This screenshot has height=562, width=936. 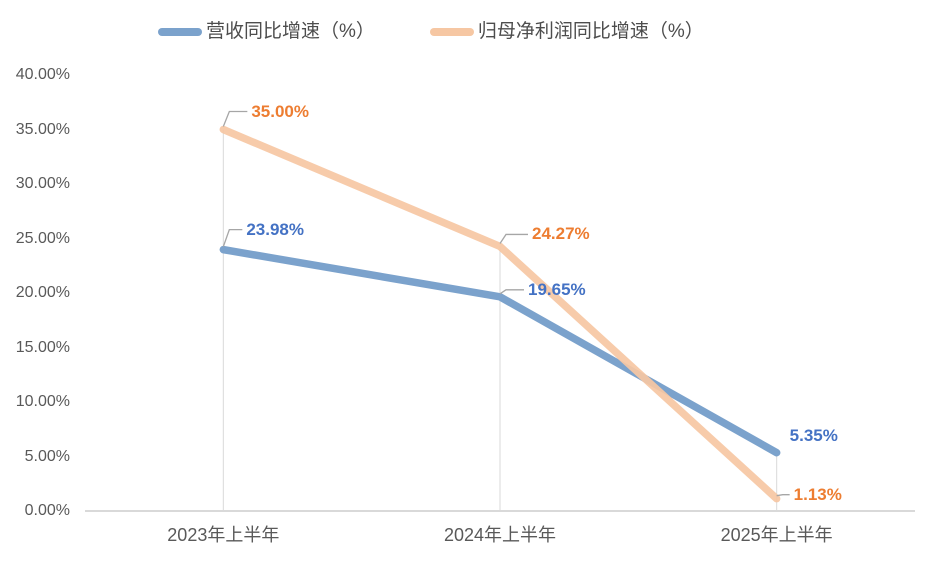 I want to click on x-category-label: 2024年上半年, so click(x=500, y=535).